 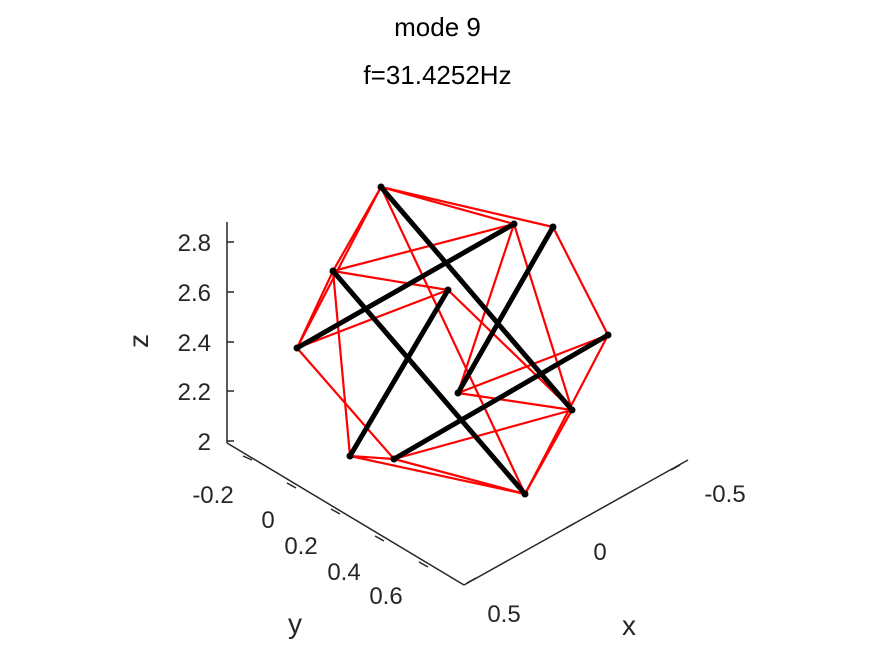 I want to click on z-tick-label: 2.6, so click(x=194, y=293).